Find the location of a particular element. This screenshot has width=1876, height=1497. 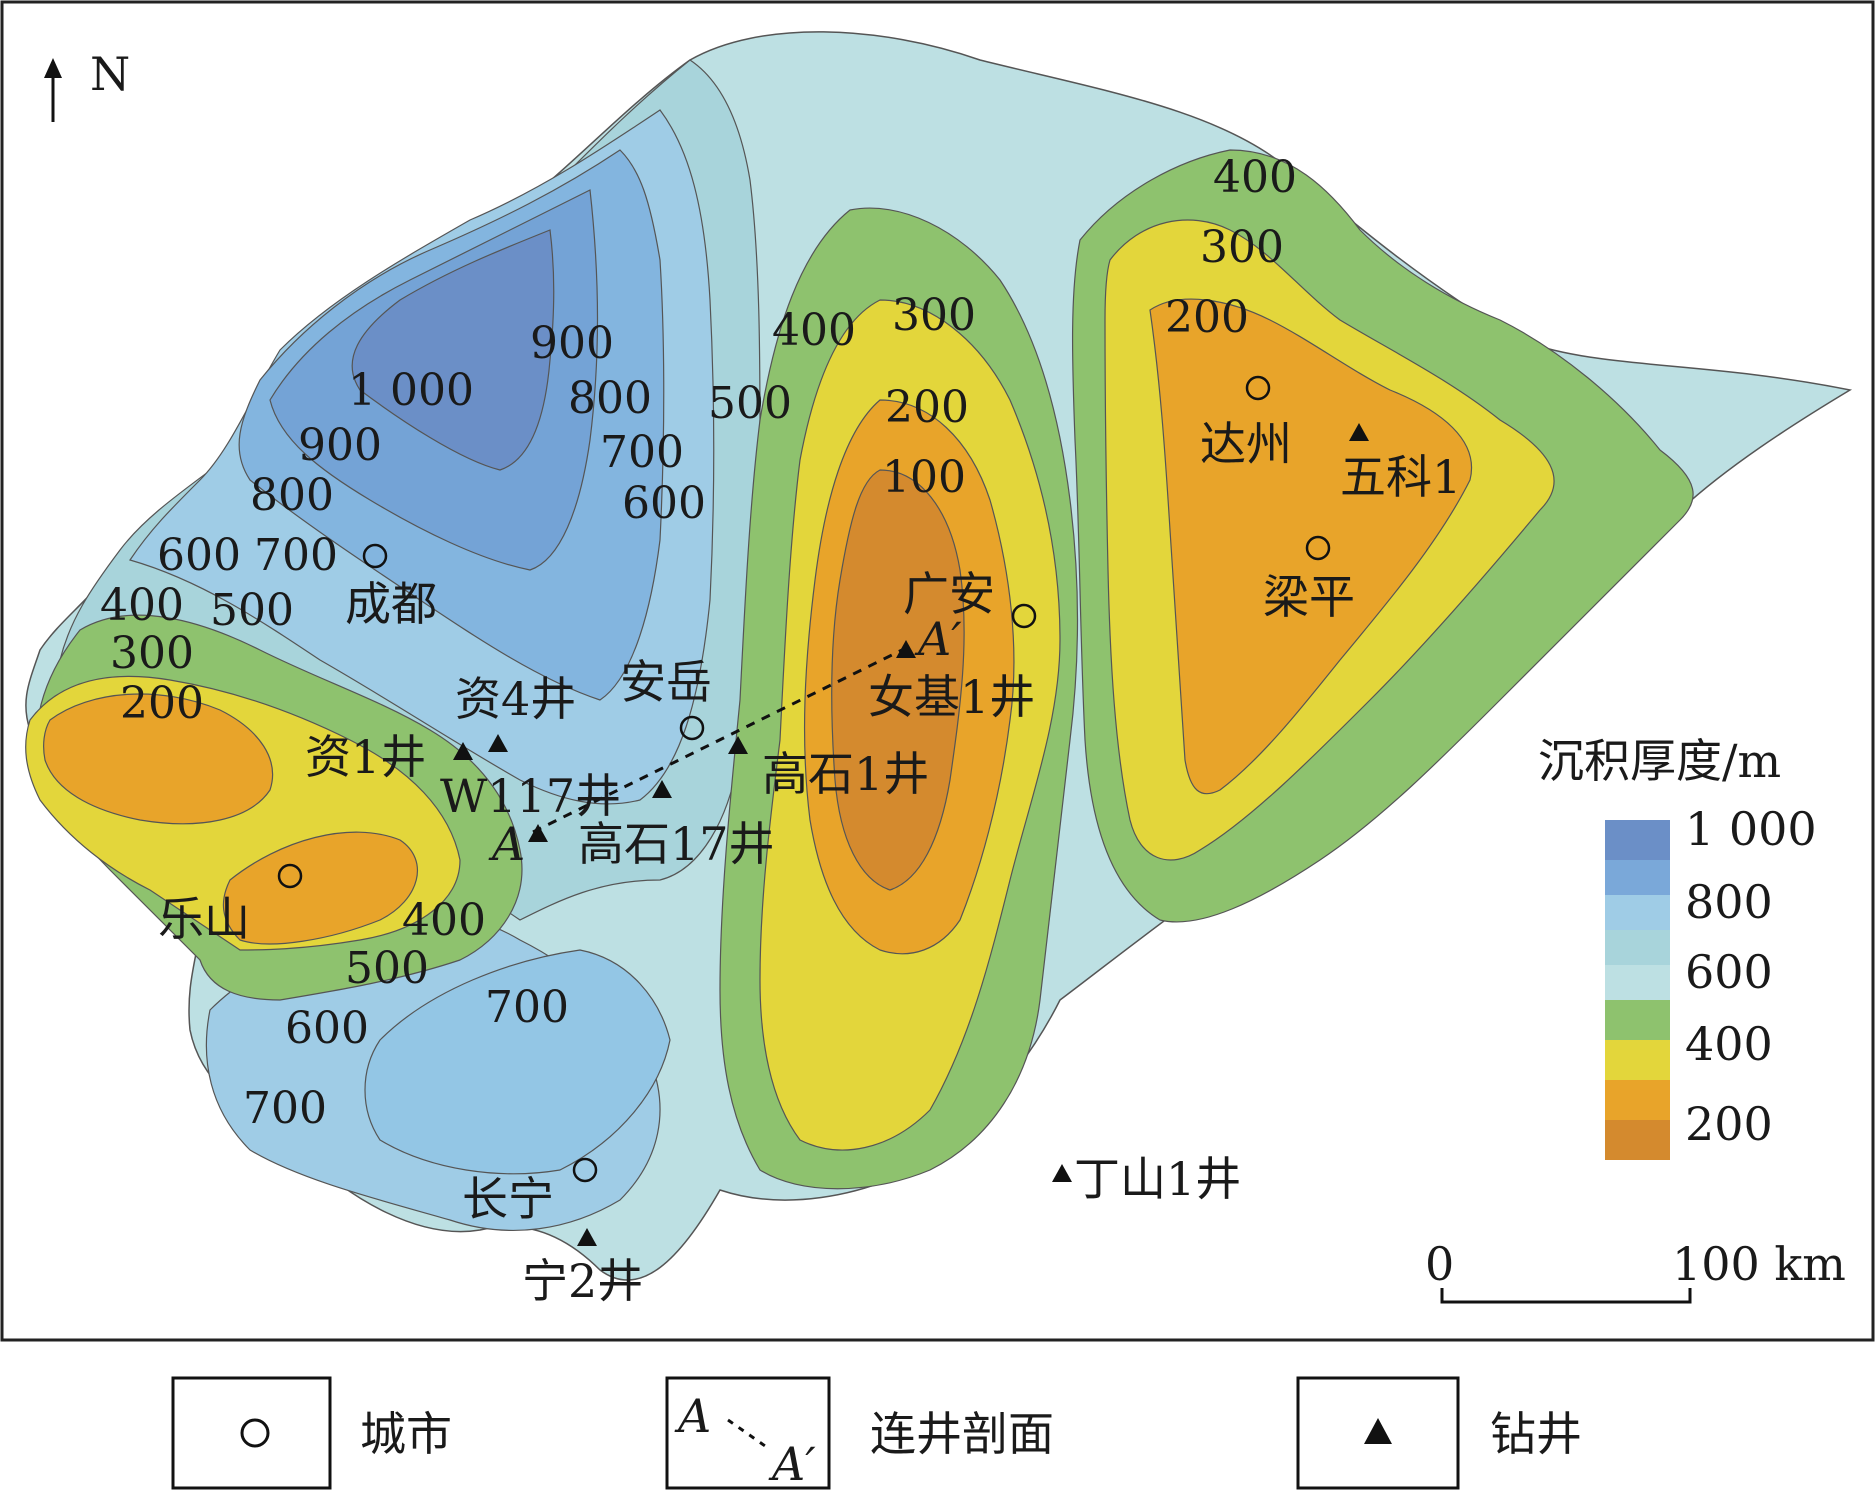

scale-line is located at coordinates (1566, 1296).